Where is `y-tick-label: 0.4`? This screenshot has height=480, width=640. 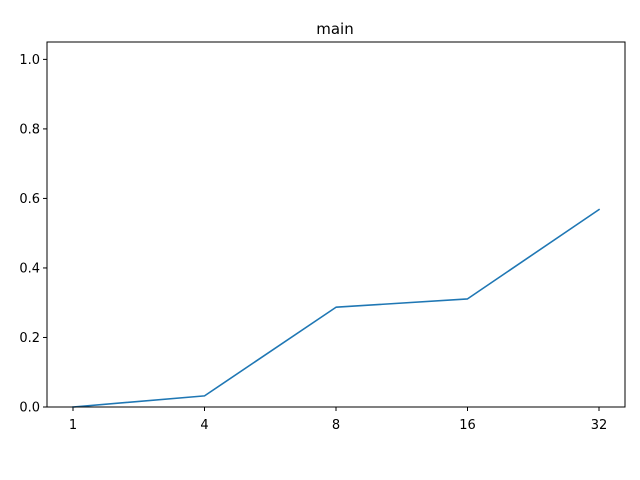 y-tick-label: 0.4 is located at coordinates (29, 268).